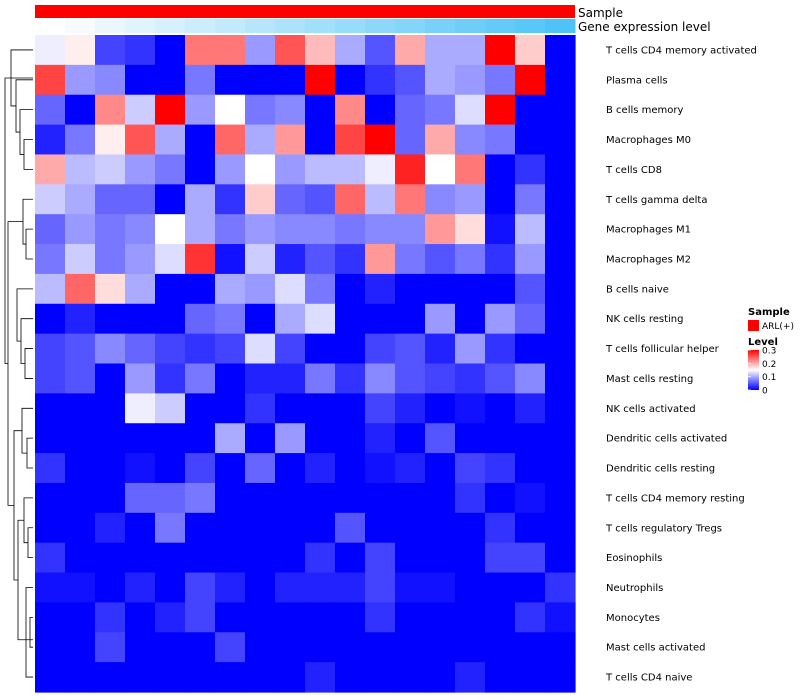 The image size is (800, 700). I want to click on row-label: T cells regulatory Tregs, so click(663, 528).